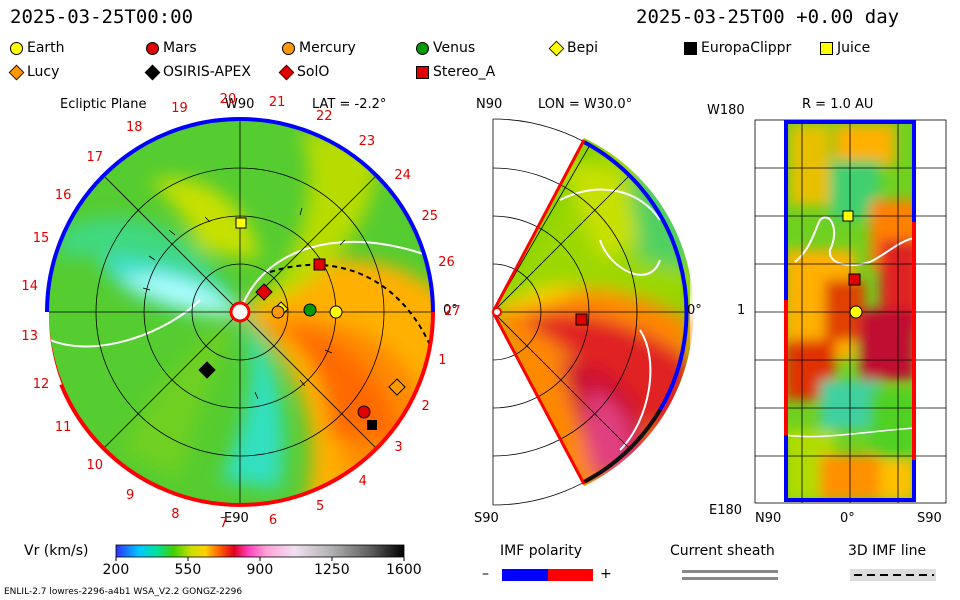  What do you see at coordinates (320, 506) in the screenshot?
I see `hour-label: 5` at bounding box center [320, 506].